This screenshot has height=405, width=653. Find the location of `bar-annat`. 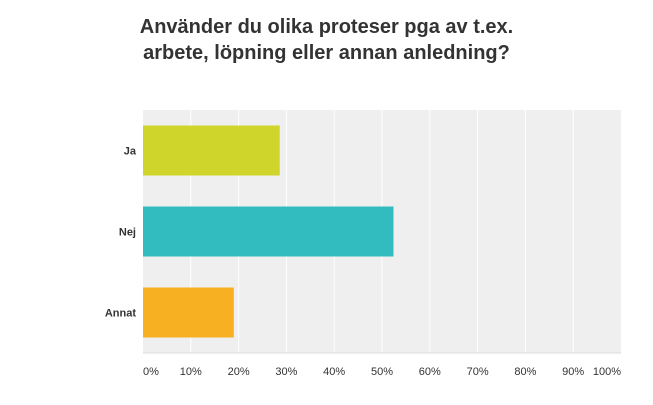

bar-annat is located at coordinates (188, 312).